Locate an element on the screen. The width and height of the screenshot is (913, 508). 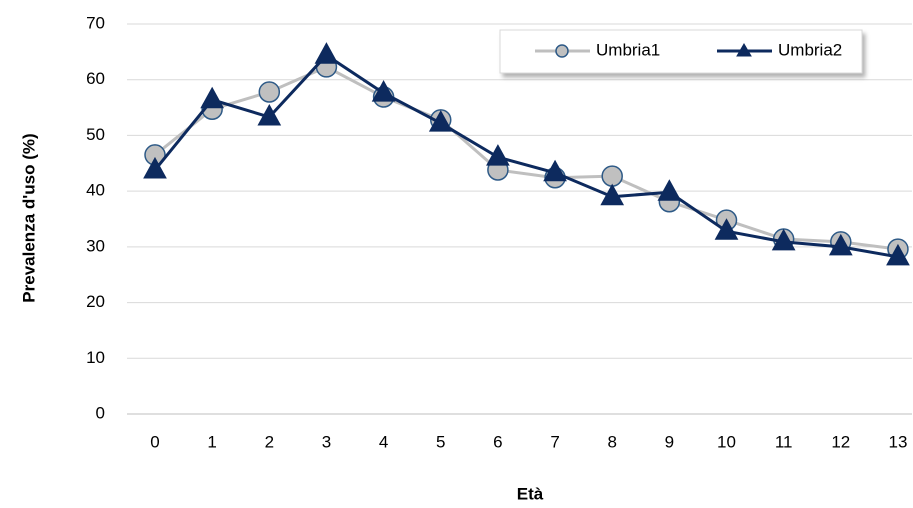
x-tick-label: 9 is located at coordinates (669, 441).